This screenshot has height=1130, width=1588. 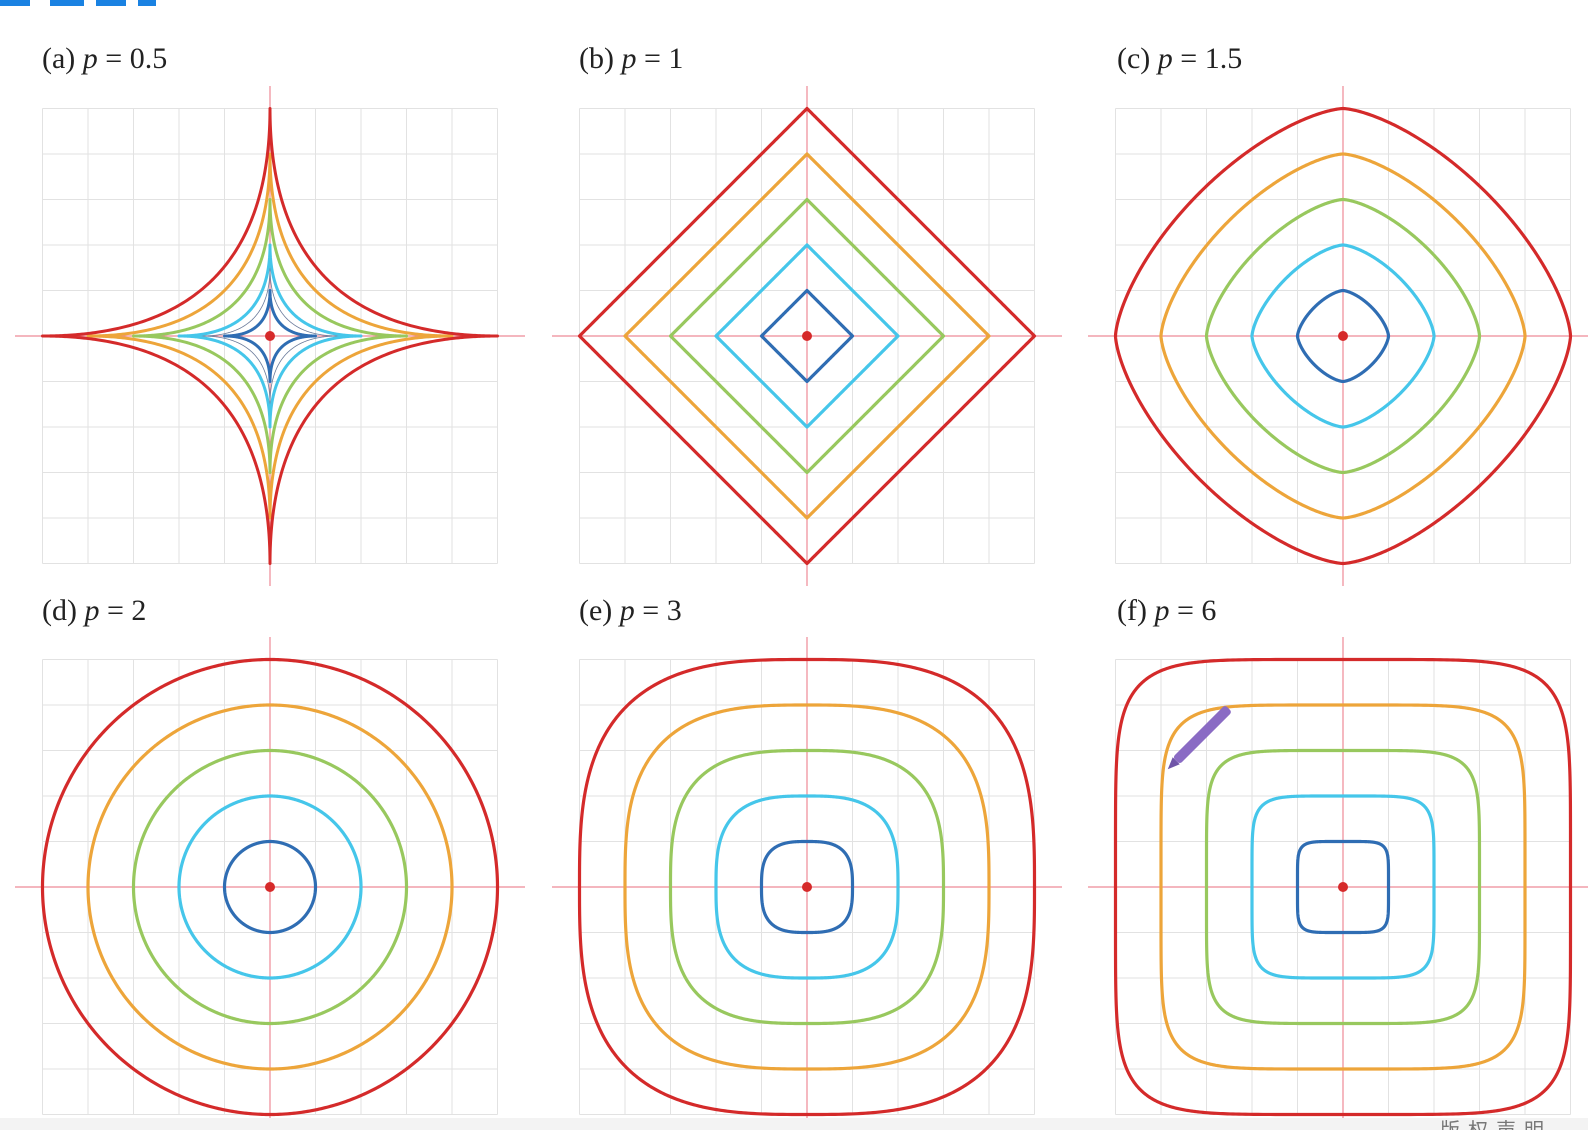 I want to click on watermark: 版权声明, so click(x=1496, y=1124).